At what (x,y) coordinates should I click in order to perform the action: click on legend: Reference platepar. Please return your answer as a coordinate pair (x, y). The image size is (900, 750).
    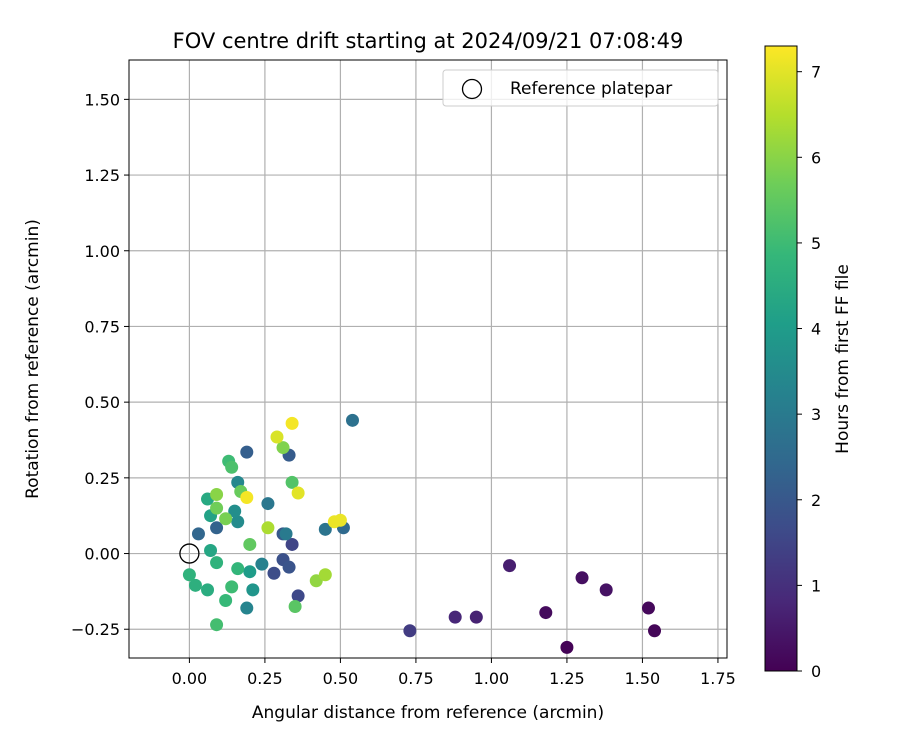
    Looking at the image, I should click on (580, 88).